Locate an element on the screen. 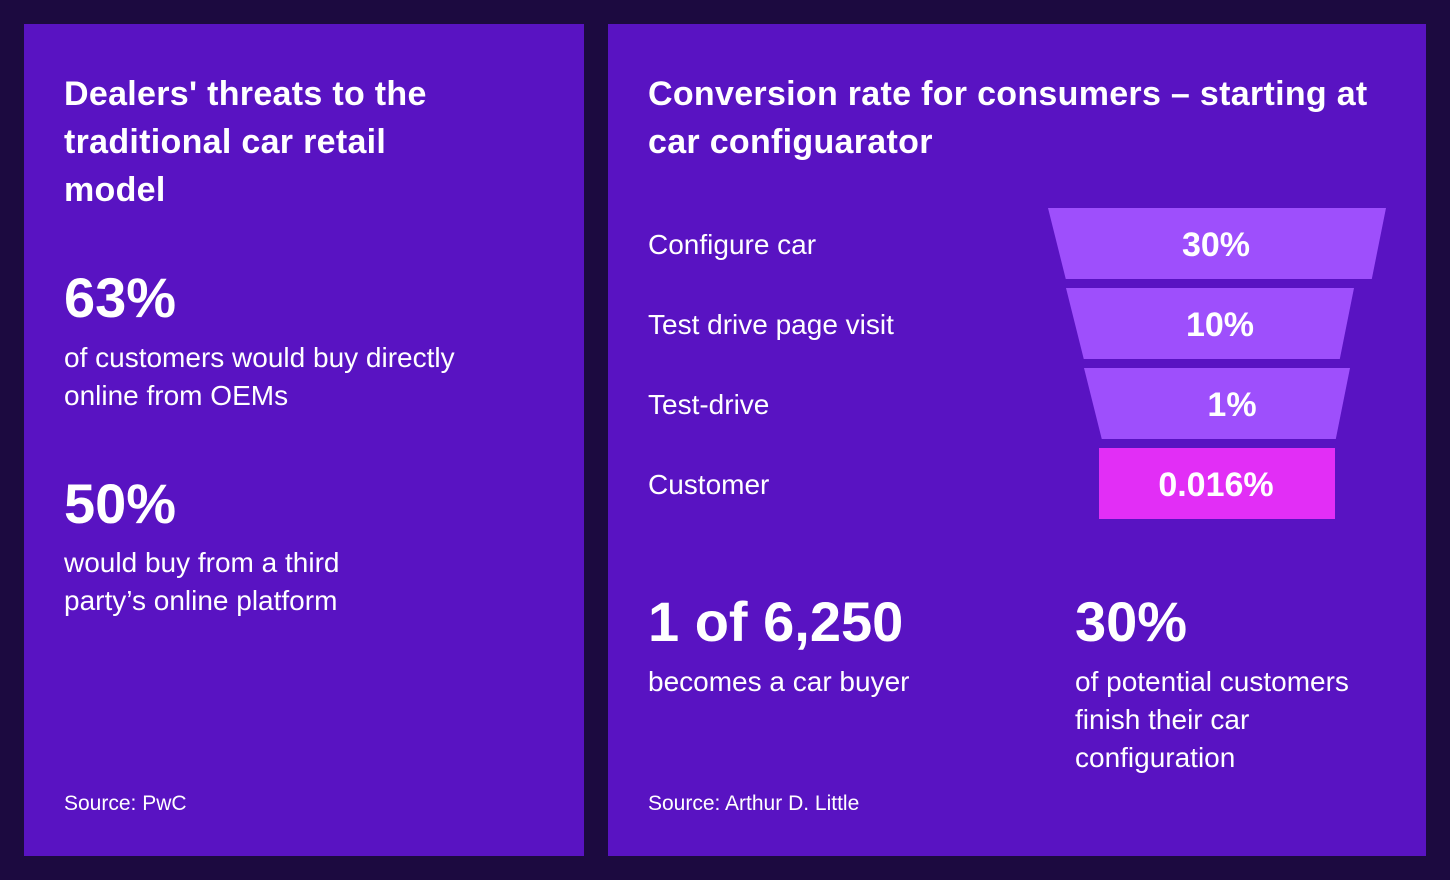  funnel-label-test-drive: Test-drive is located at coordinates (709, 404).